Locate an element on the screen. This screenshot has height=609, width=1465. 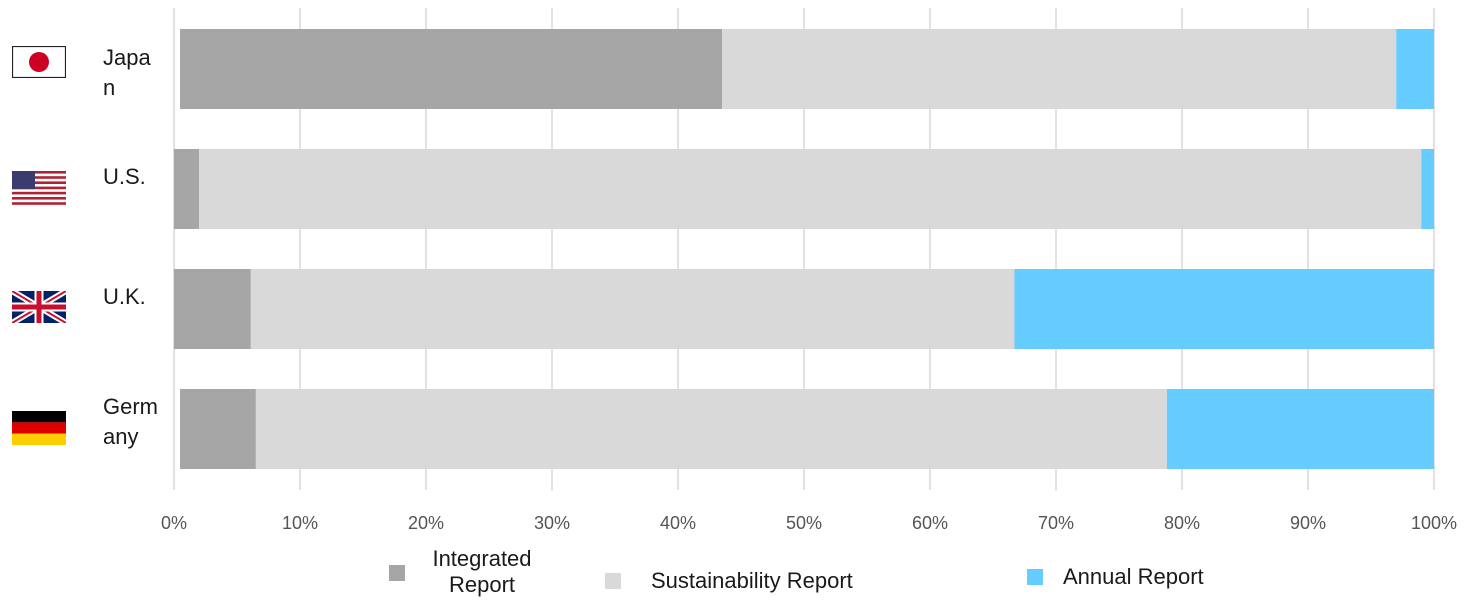
category-label-germany: Germany is located at coordinates (130, 421).